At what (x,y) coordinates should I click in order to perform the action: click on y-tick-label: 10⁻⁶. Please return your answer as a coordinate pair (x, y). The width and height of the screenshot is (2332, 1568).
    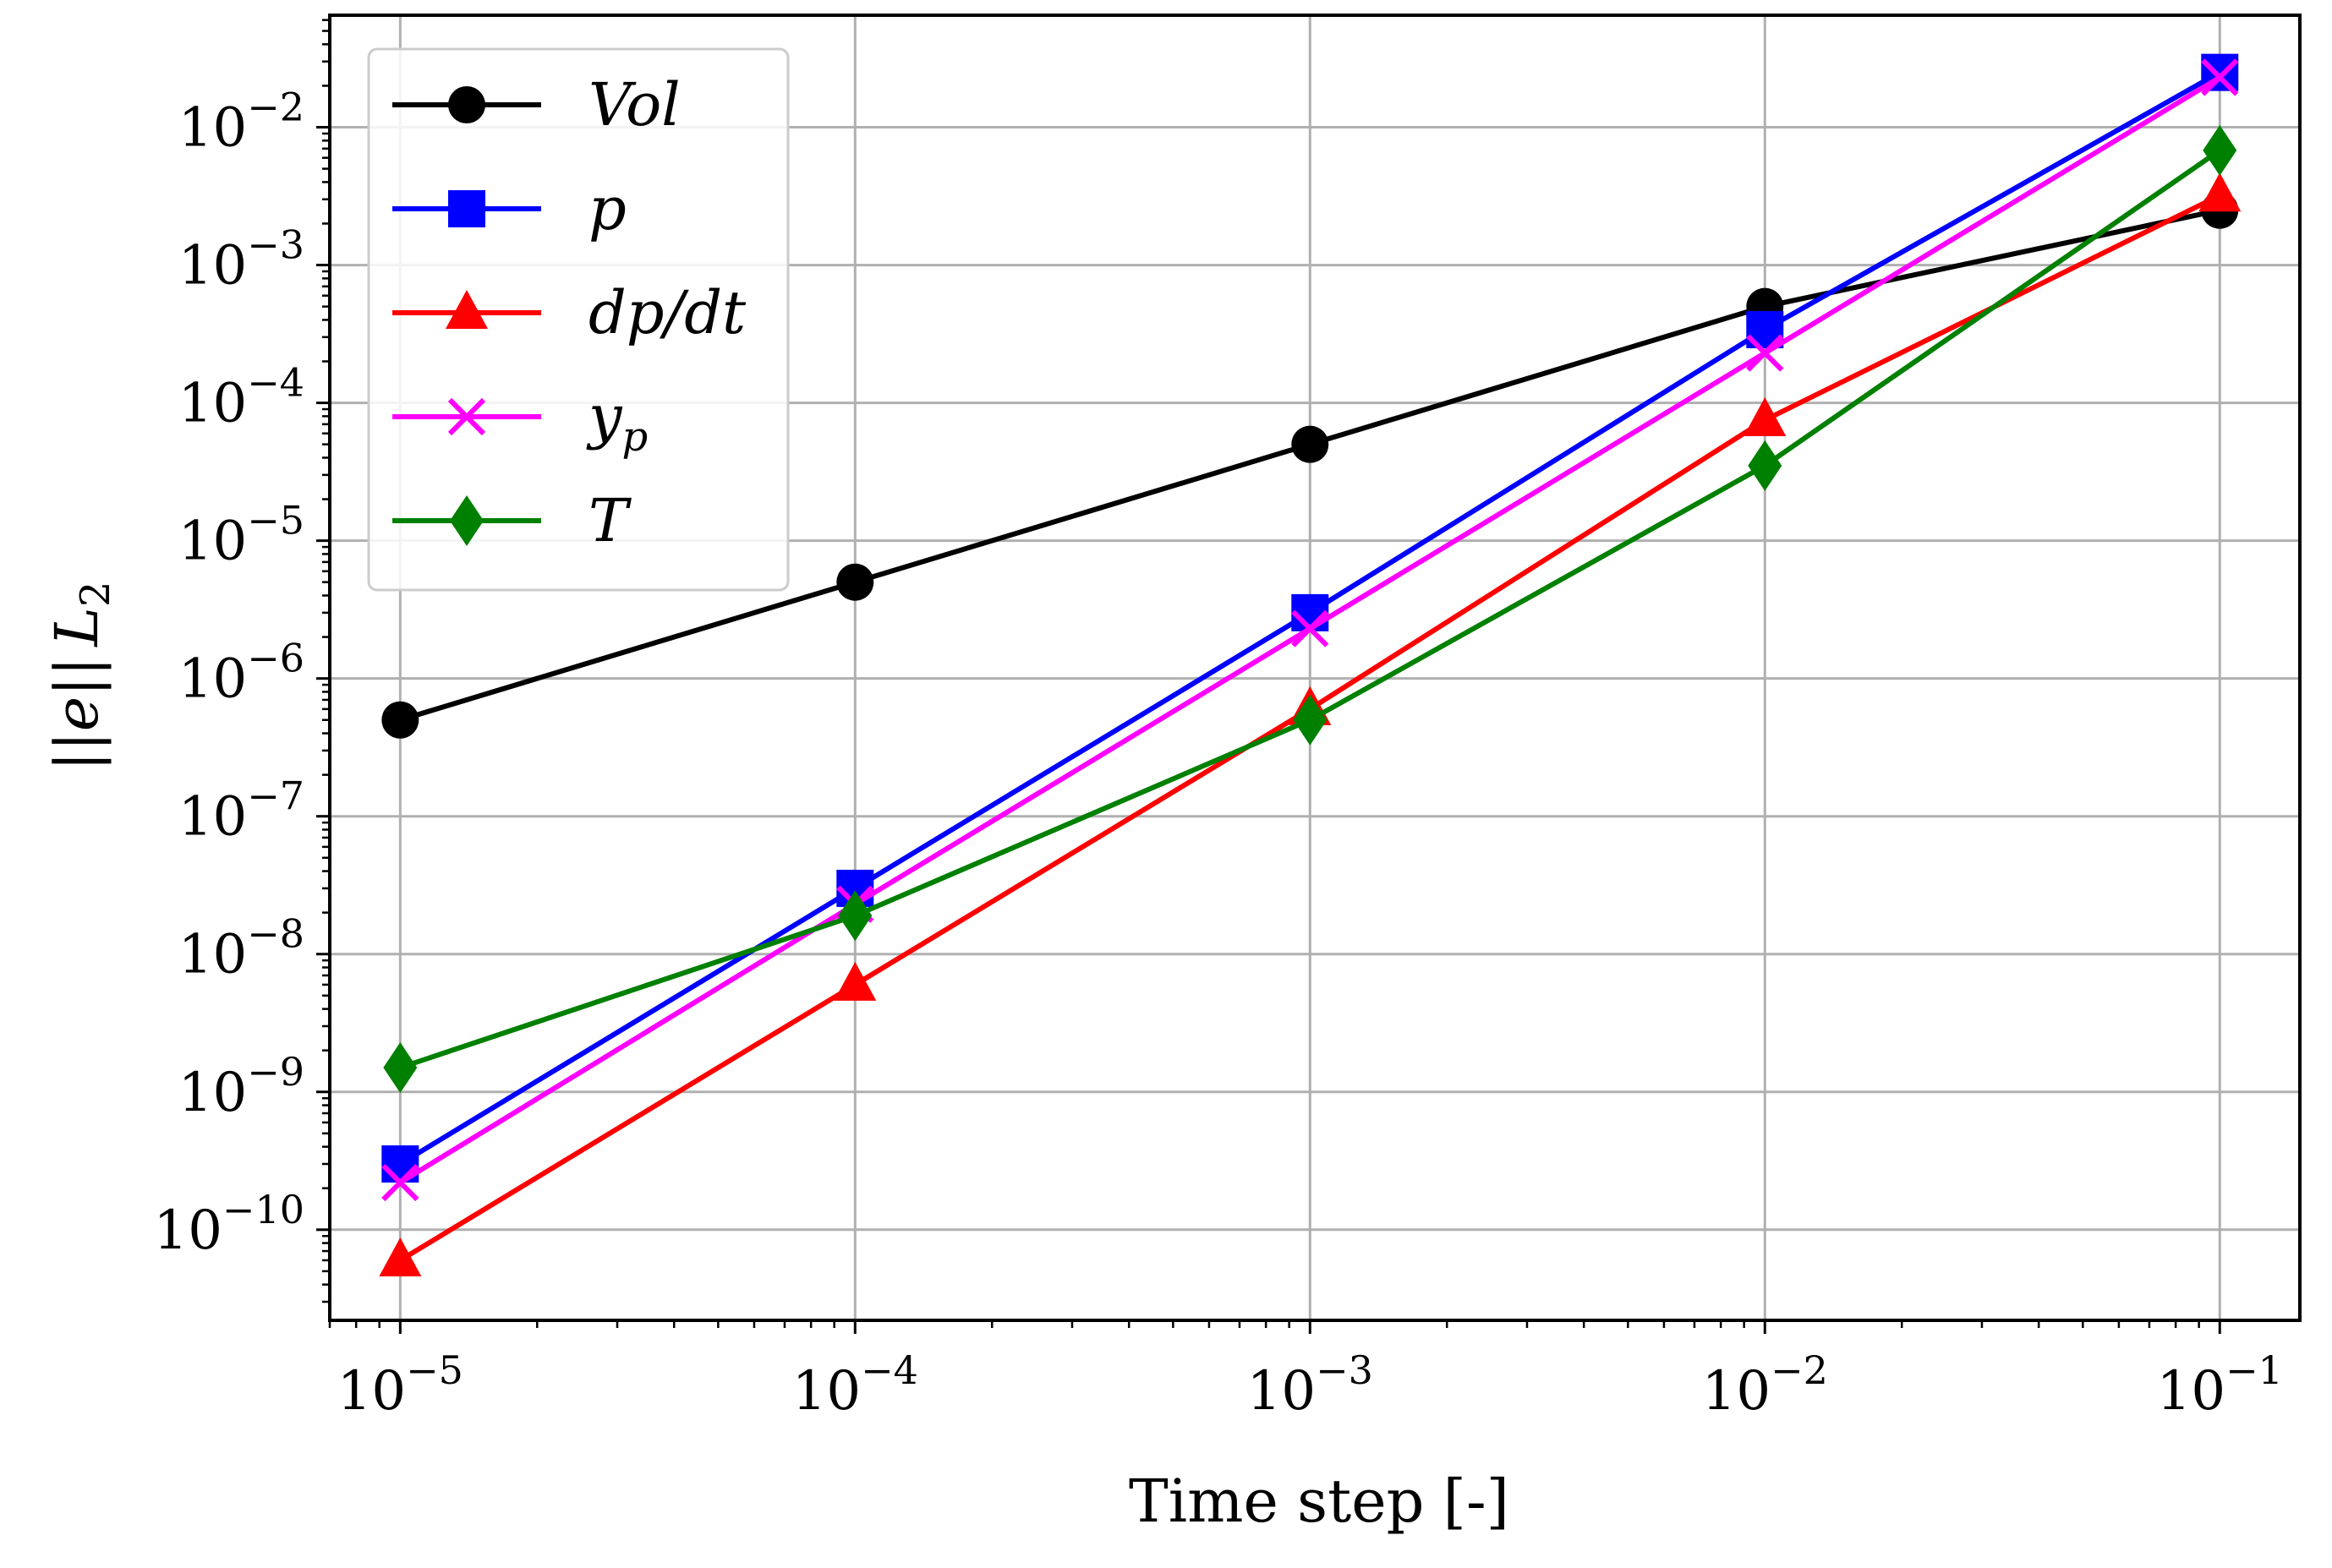
    Looking at the image, I should click on (241, 673).